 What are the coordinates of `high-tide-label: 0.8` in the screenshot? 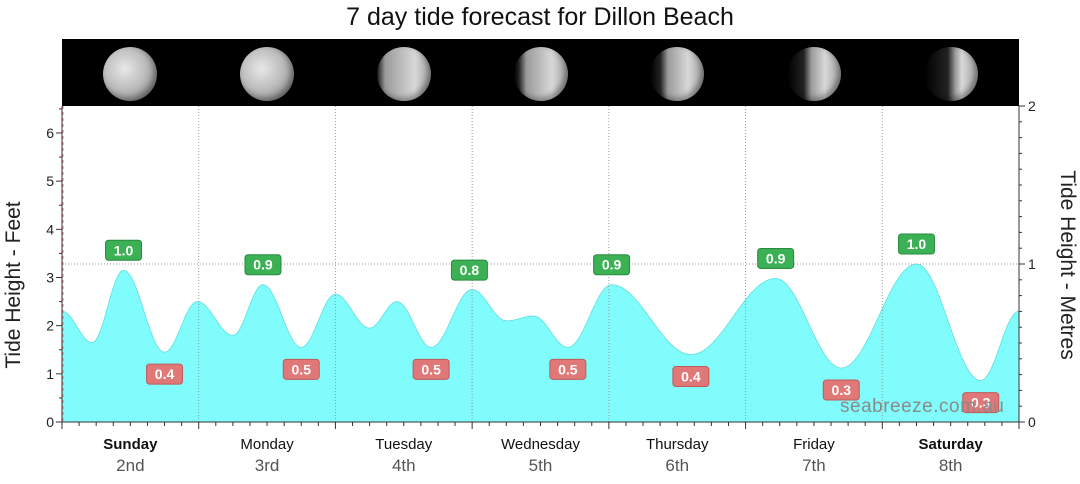 It's located at (469, 270).